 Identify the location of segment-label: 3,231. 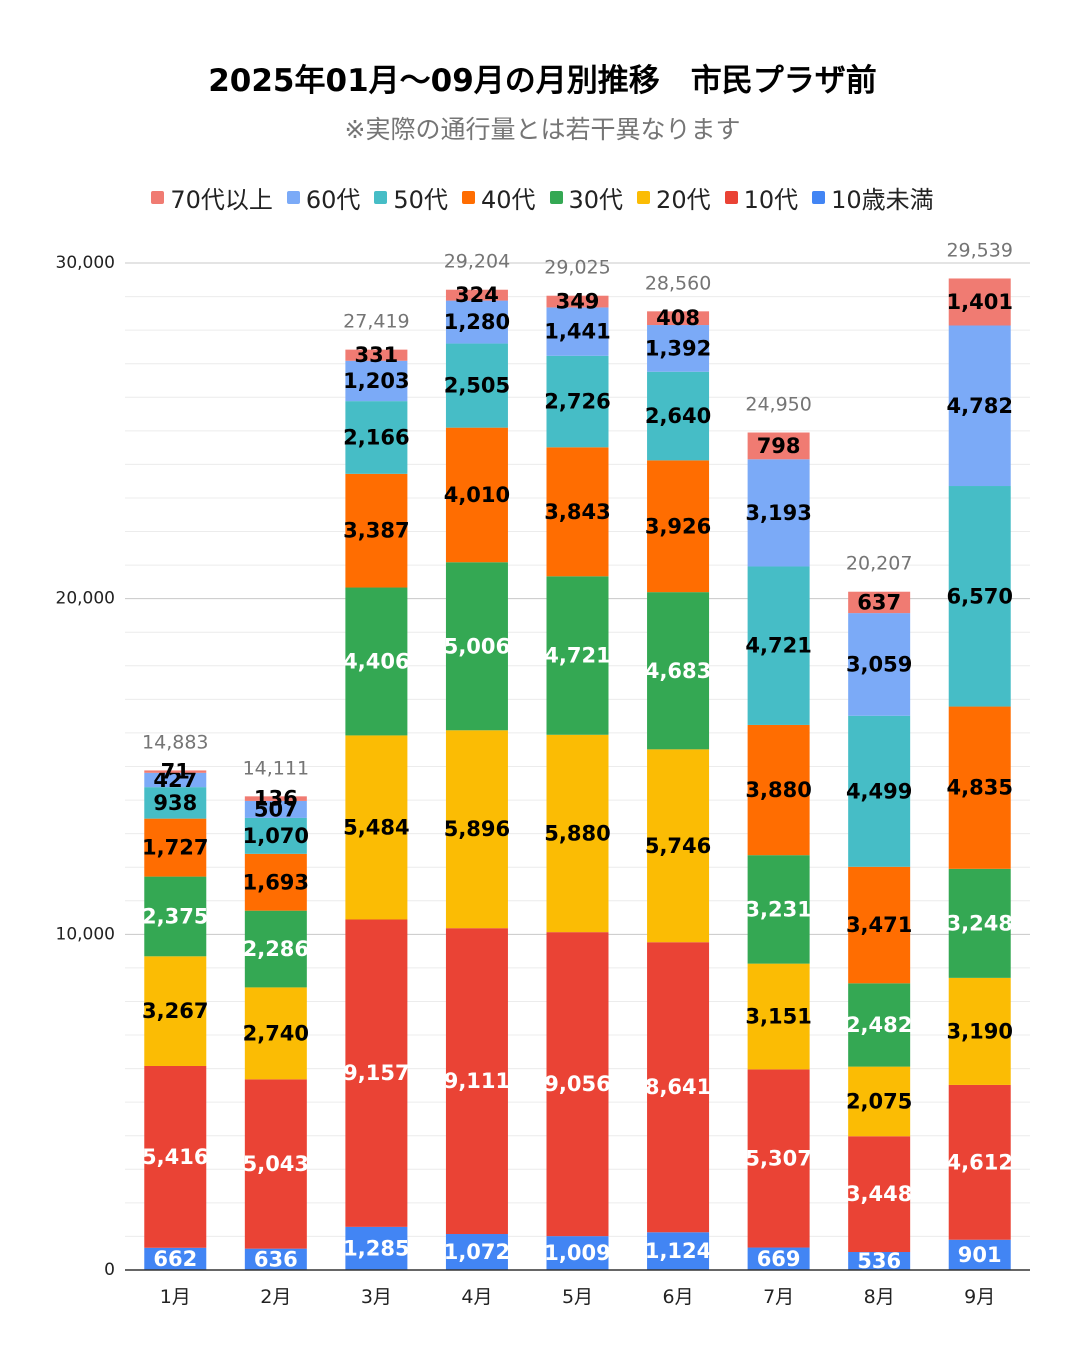
(778, 909).